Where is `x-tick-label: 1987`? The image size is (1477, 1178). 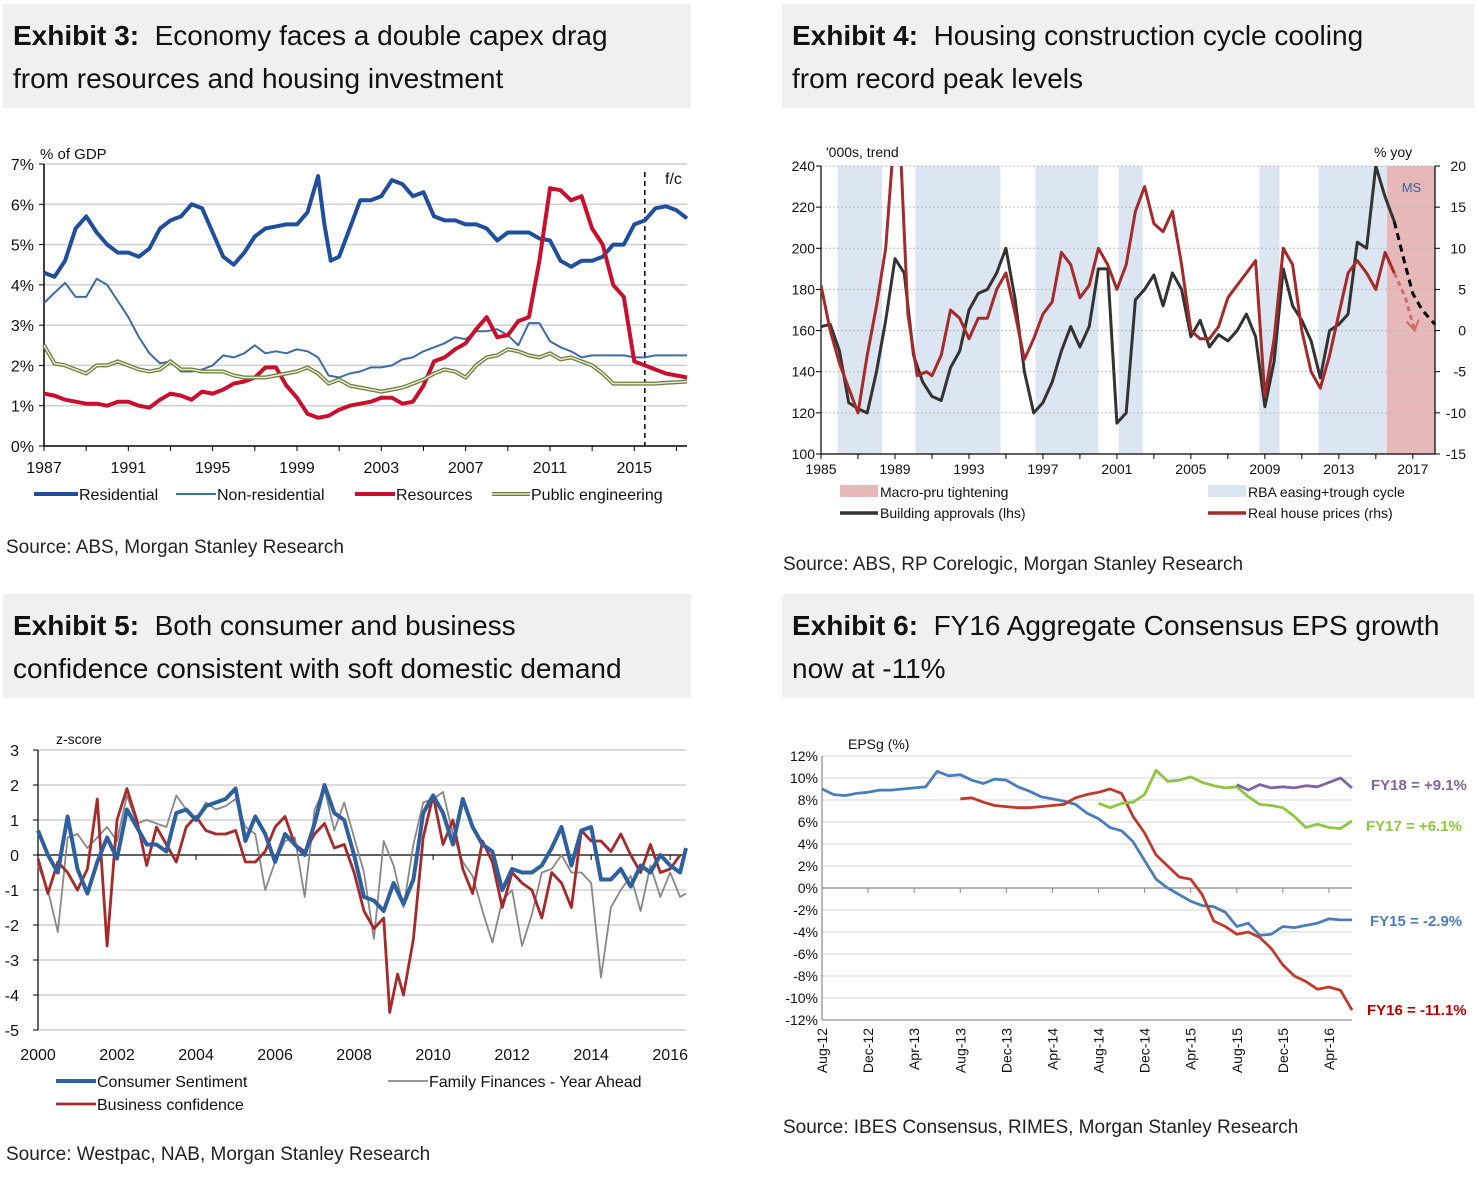
x-tick-label: 1987 is located at coordinates (44, 468).